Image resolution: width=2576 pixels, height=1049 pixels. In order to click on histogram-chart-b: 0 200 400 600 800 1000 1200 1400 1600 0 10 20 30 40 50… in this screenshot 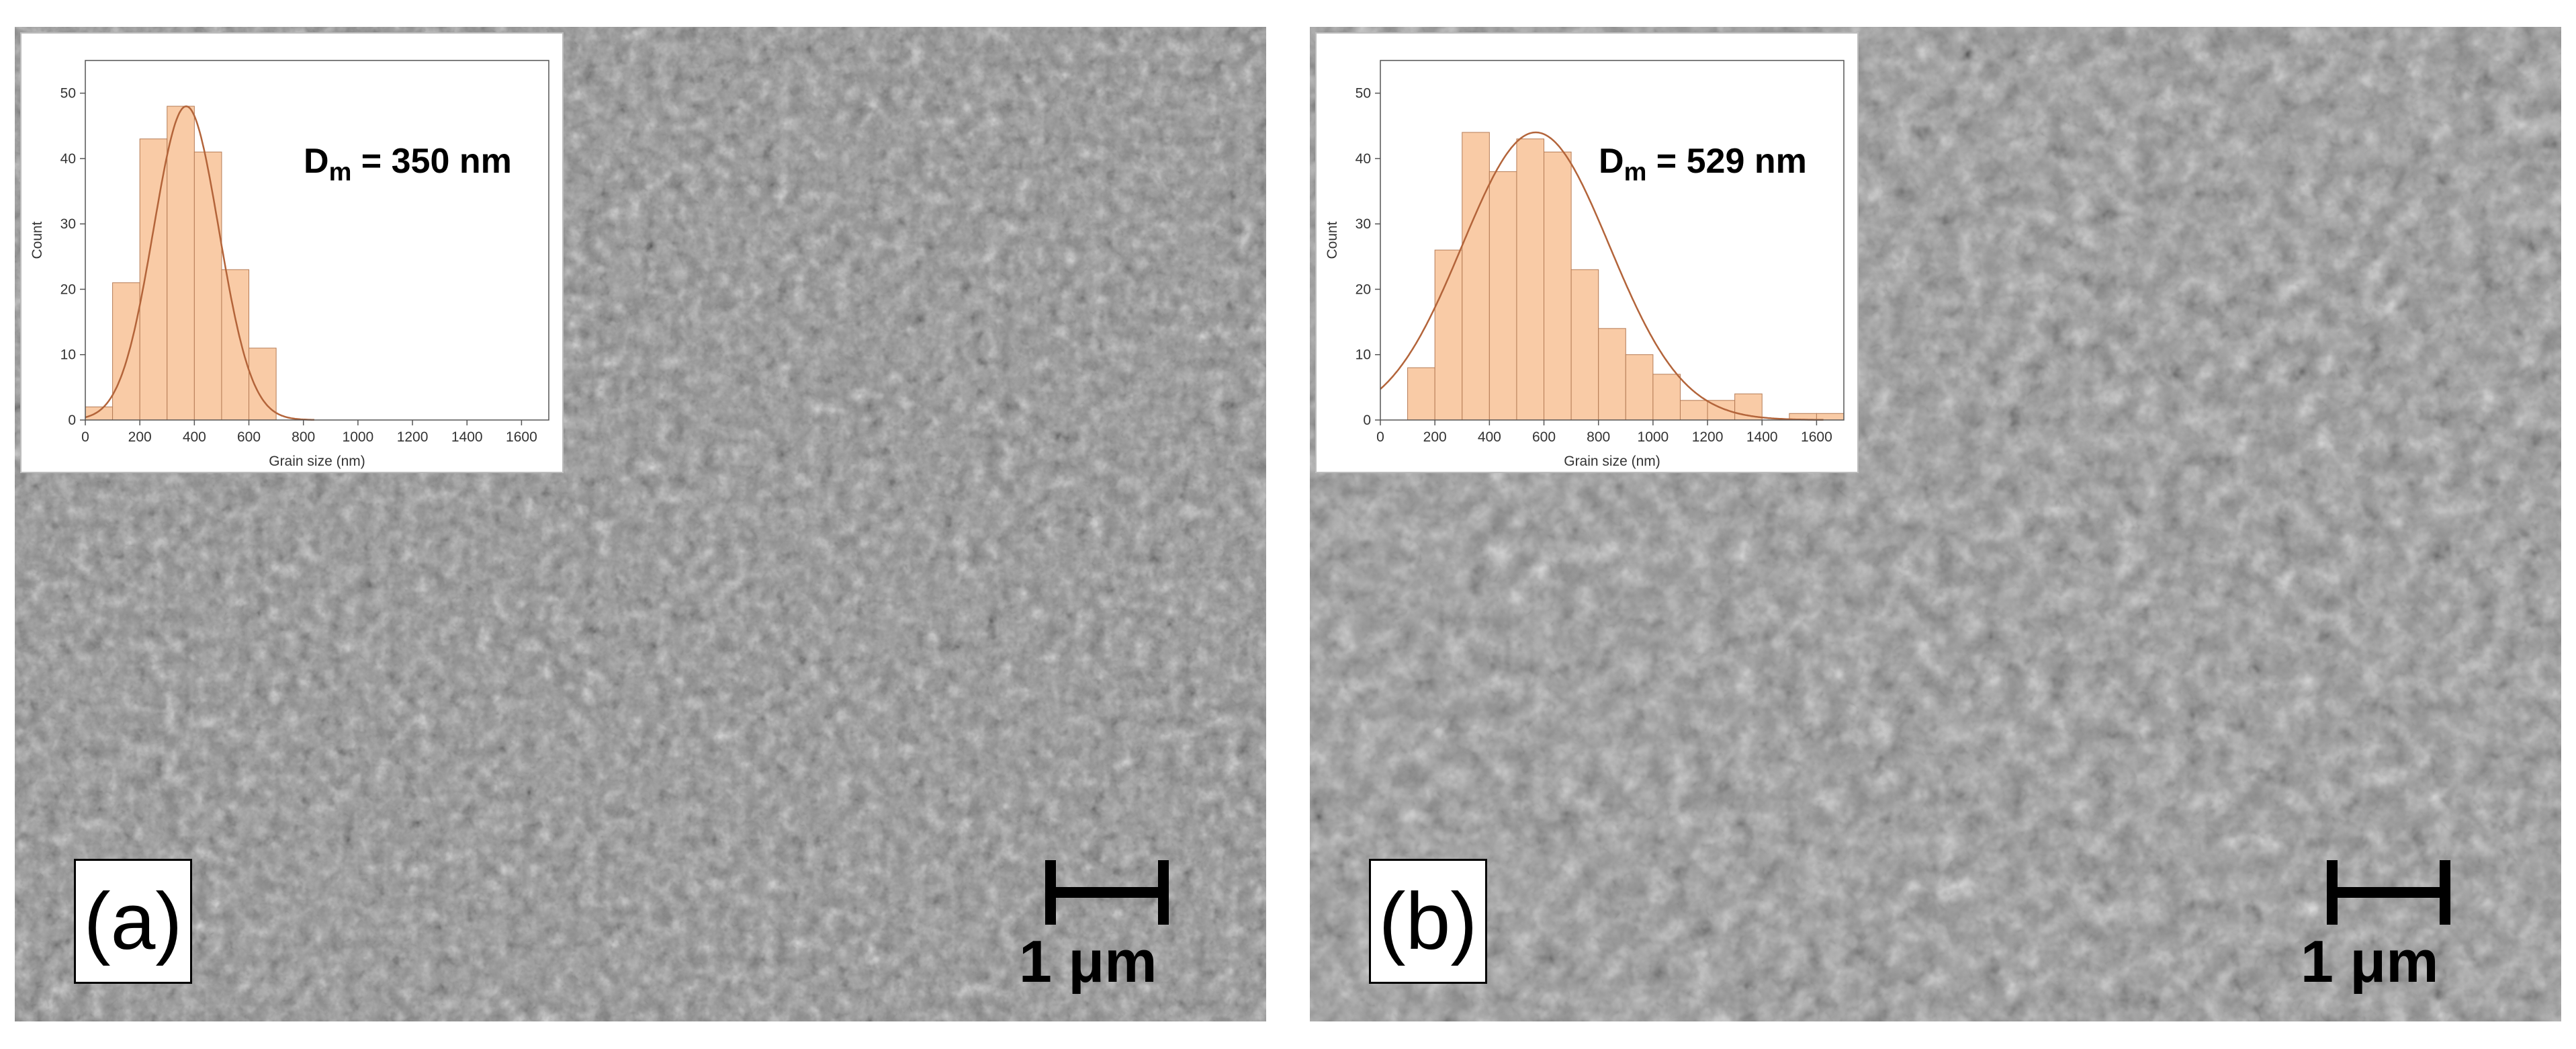, I will do `click(1585, 264)`.